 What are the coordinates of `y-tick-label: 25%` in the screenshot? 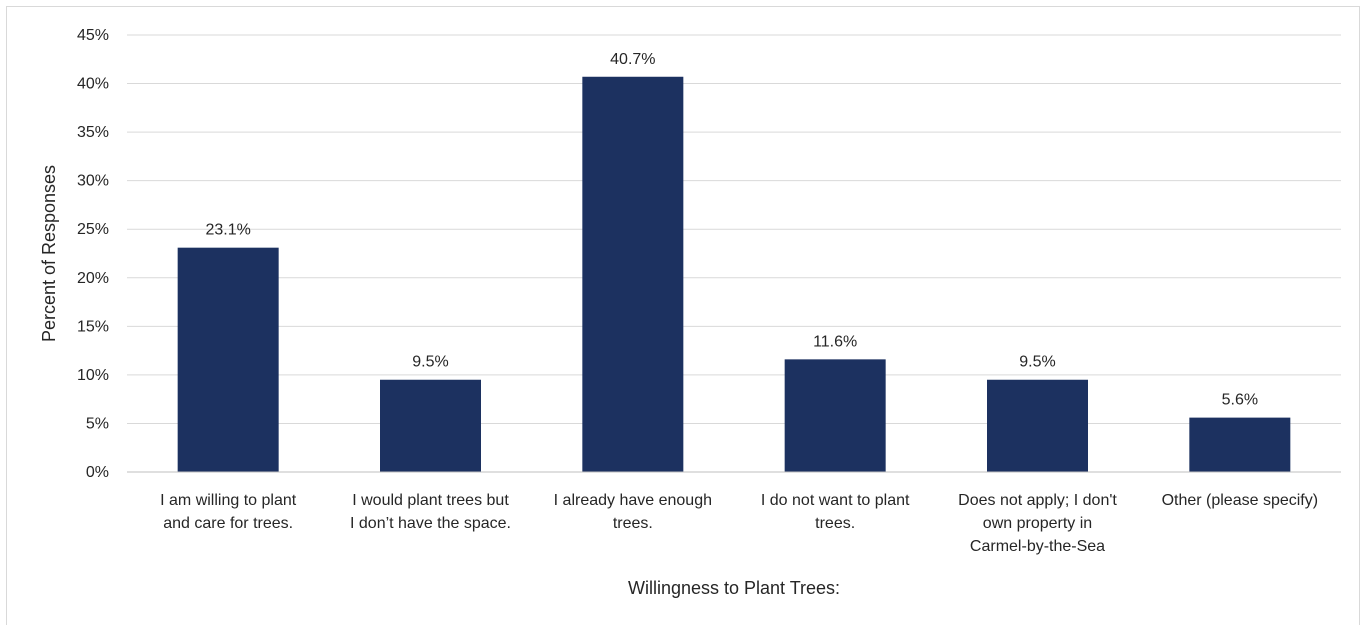 It's located at (93, 229).